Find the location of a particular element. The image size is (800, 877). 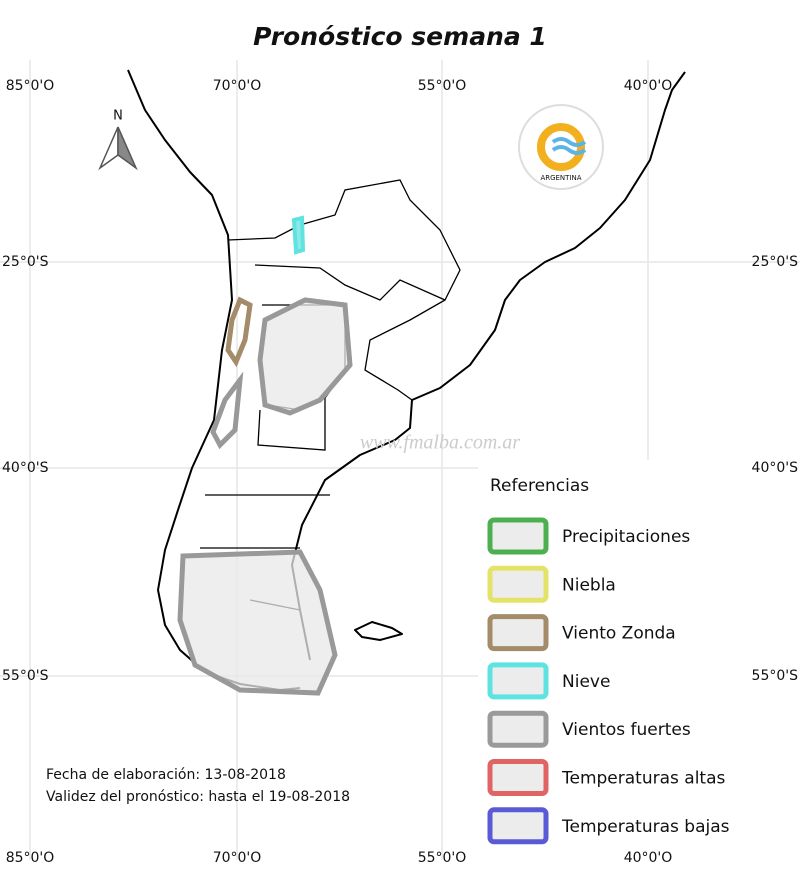

legend-label: Vientos fuertes is located at coordinates (626, 730).